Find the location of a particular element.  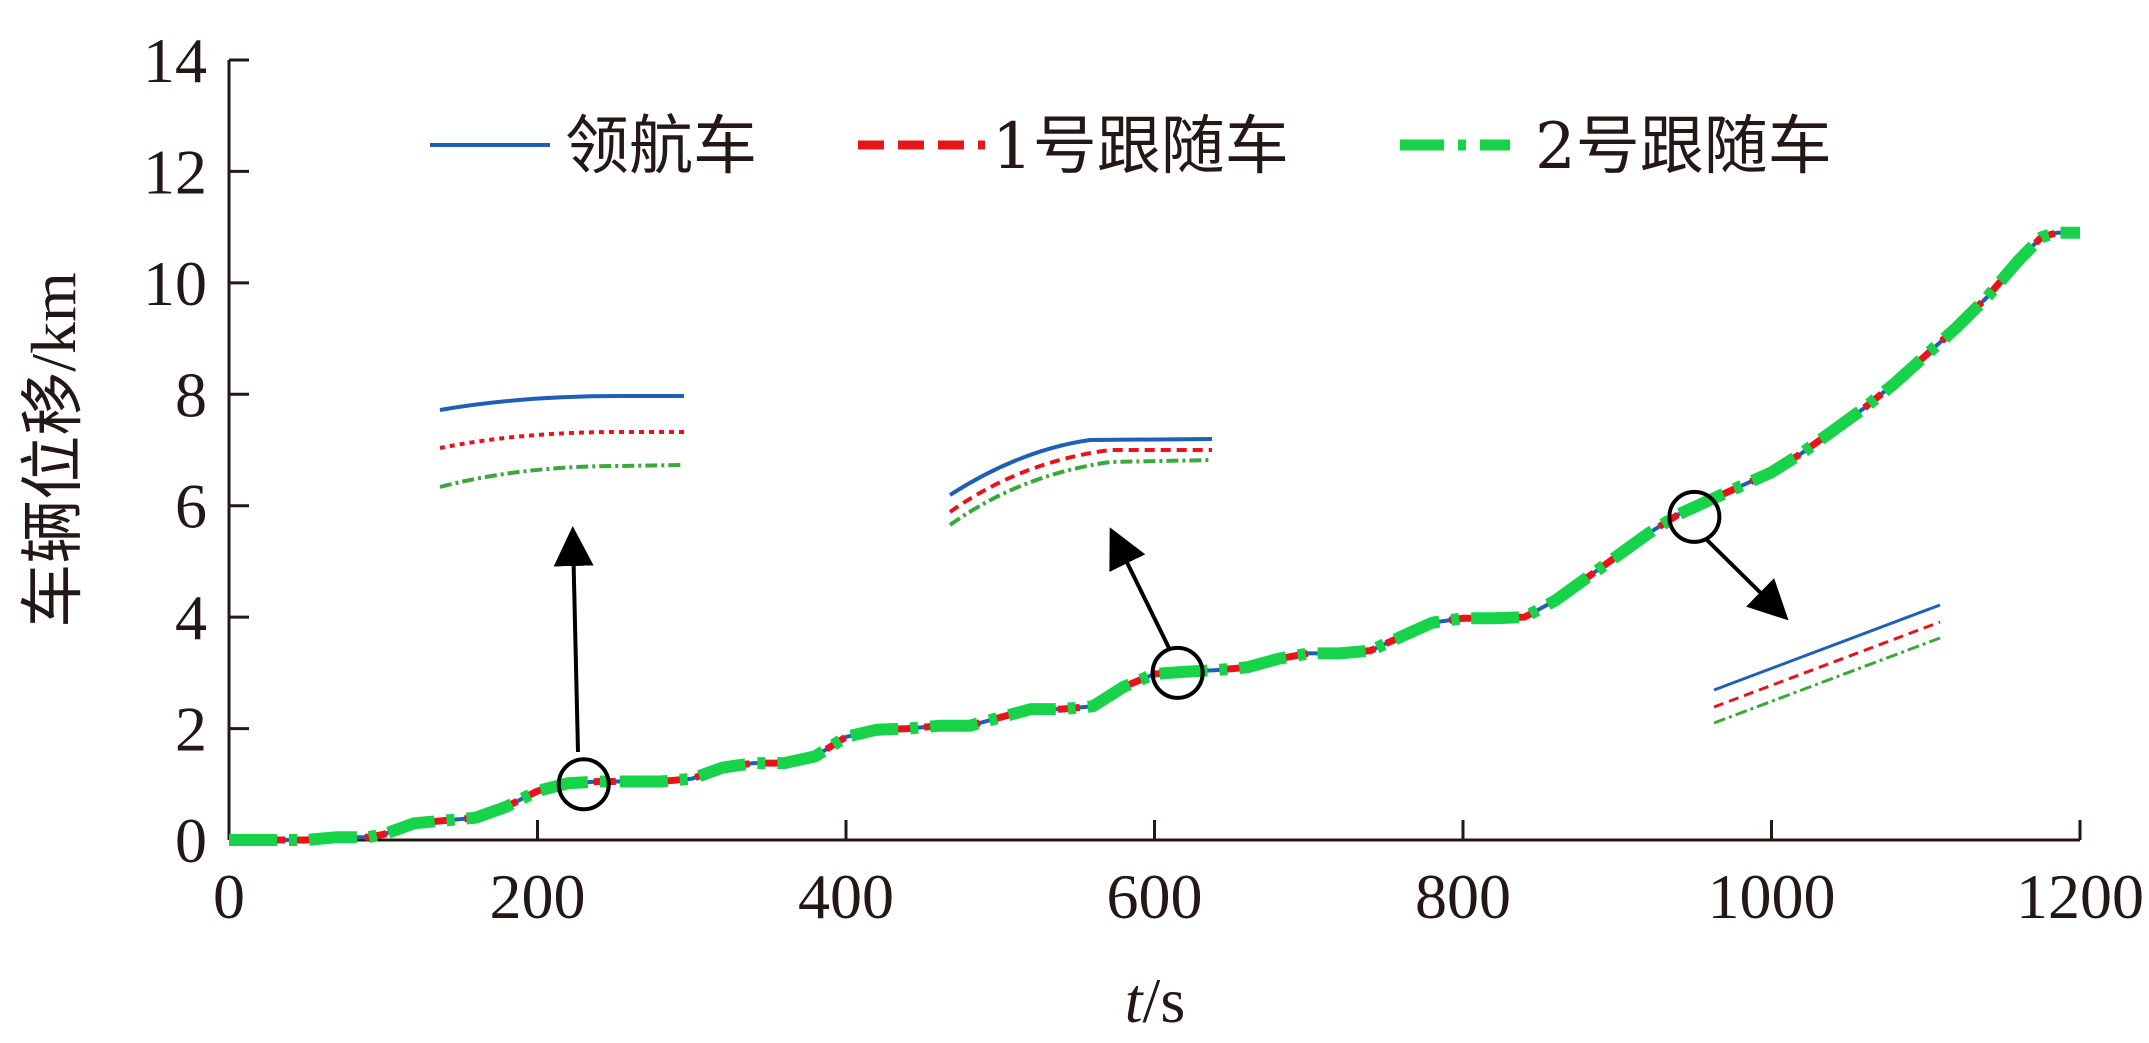

inset-2-follower-2-line is located at coordinates (1080, 492).